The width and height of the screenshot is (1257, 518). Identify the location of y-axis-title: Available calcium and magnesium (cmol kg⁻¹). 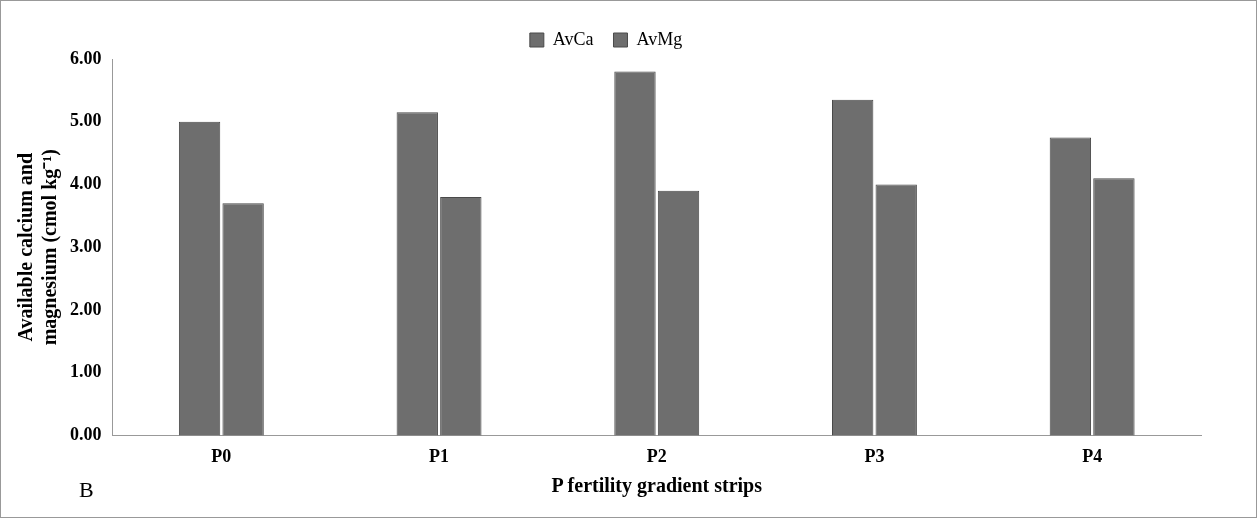
(38, 247).